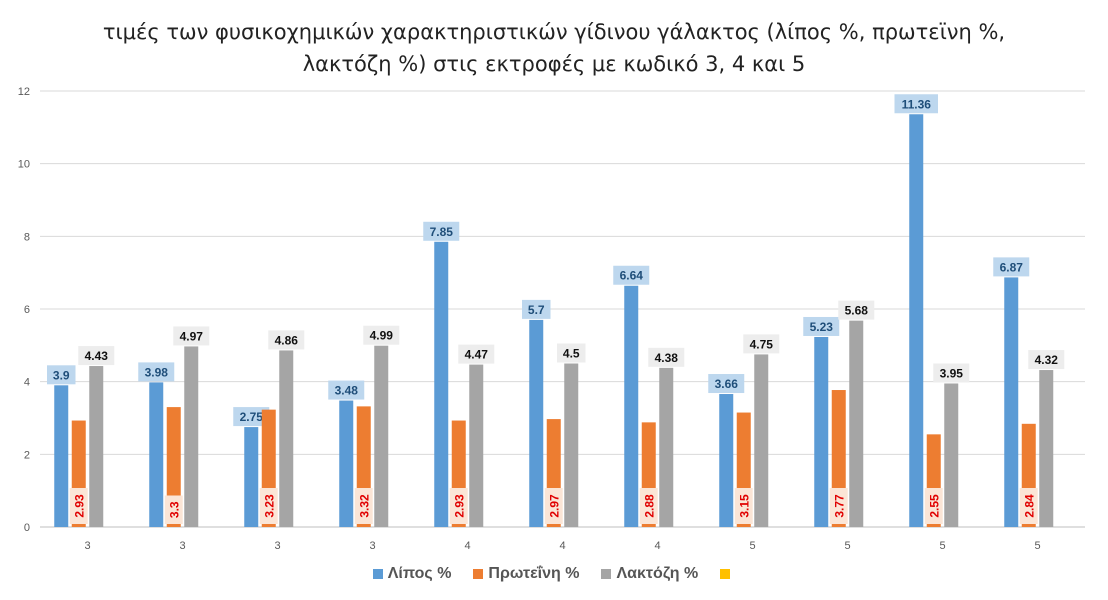 This screenshot has height=600, width=1108. I want to click on data-label-fat: 3.98, so click(157, 372).